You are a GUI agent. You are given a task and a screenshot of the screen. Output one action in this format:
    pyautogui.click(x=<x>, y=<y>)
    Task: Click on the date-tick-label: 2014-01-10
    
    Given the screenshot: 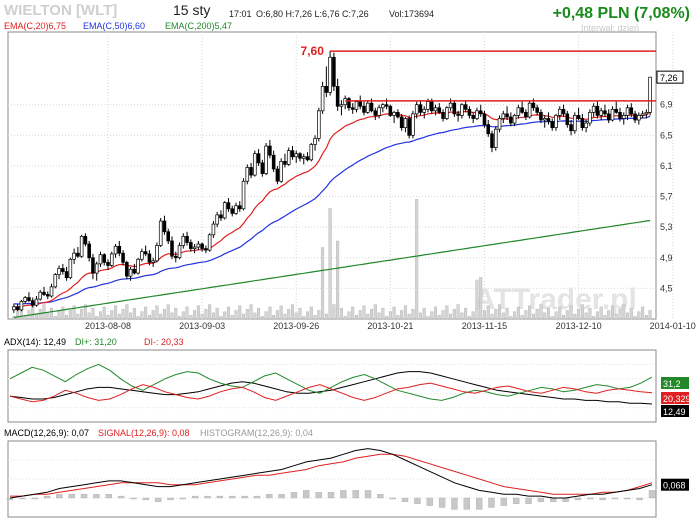 What is the action you would take?
    pyautogui.click(x=673, y=326)
    